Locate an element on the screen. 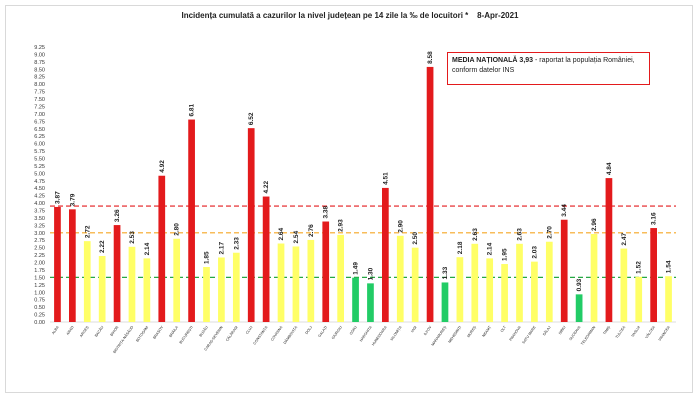 Image resolution: width=700 pixels, height=401 pixels. y-tick-label: 9.25 is located at coordinates (39, 48).